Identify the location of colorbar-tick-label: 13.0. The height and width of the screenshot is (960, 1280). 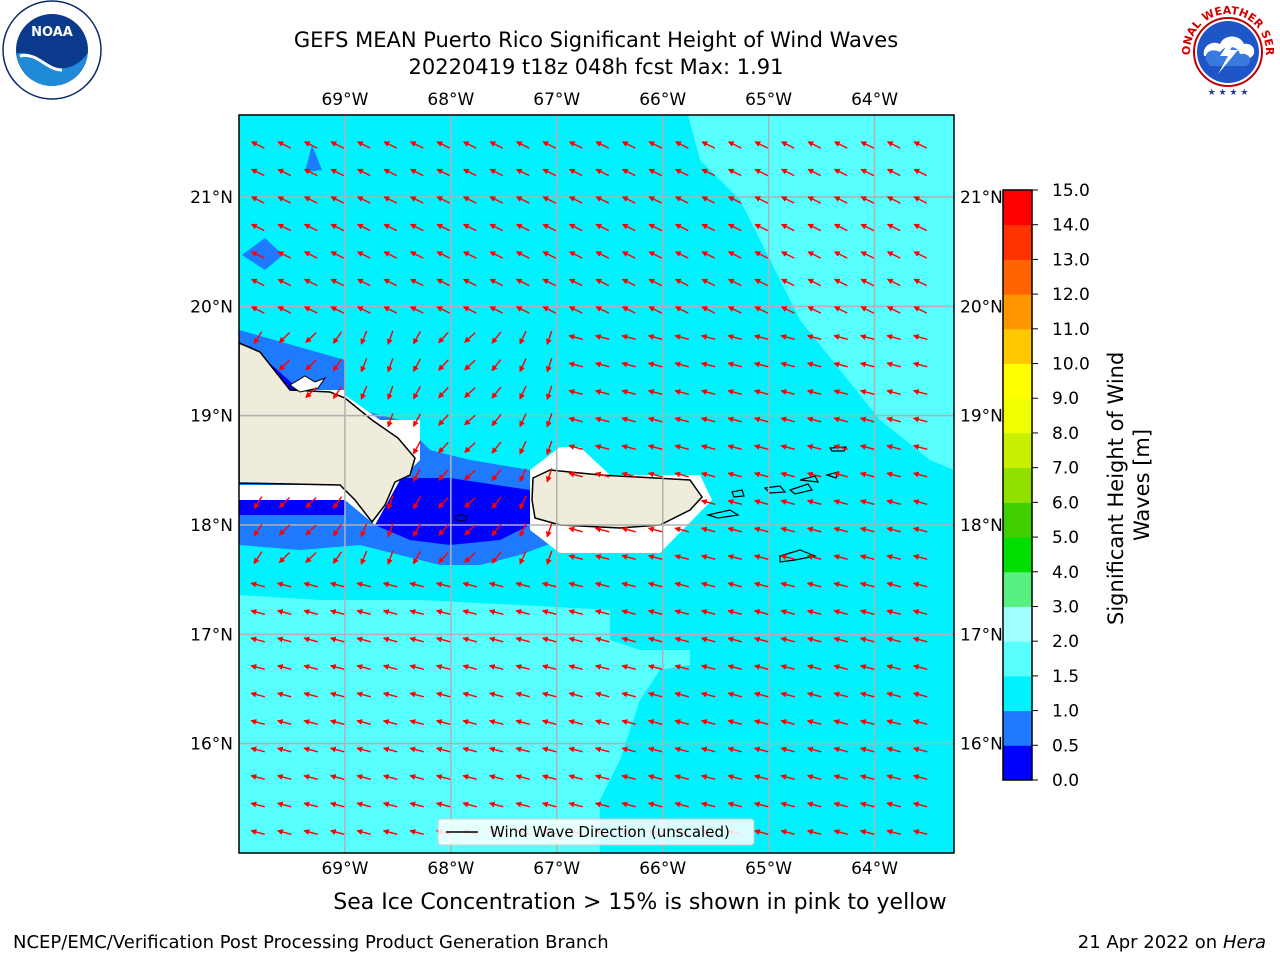
(1071, 260).